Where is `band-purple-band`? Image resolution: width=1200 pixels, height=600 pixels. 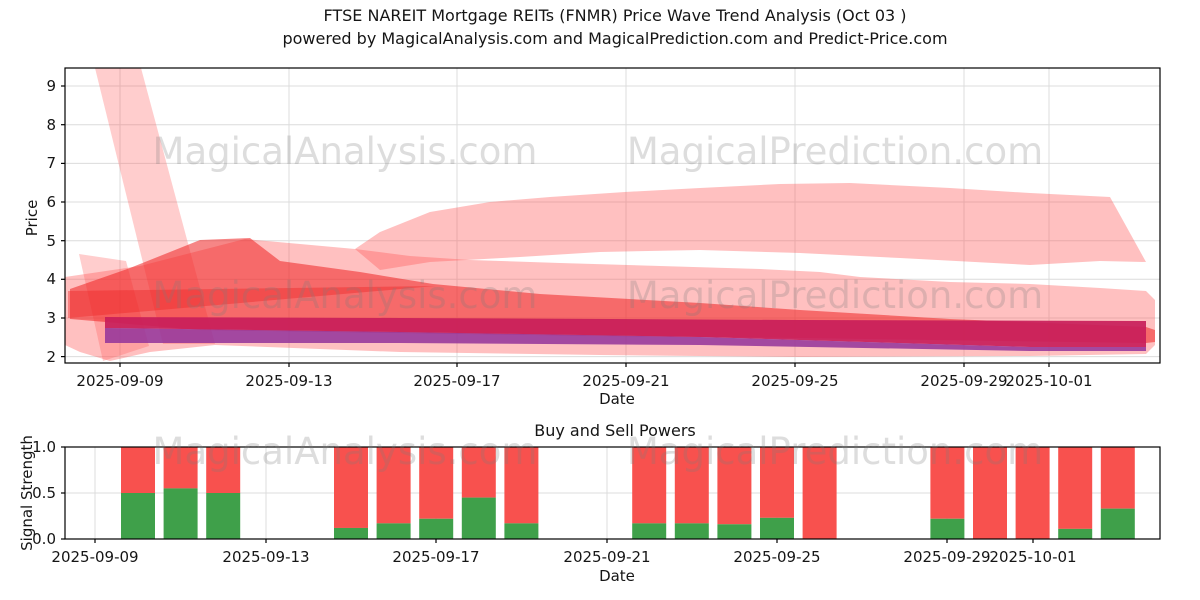 band-purple-band is located at coordinates (625, 339).